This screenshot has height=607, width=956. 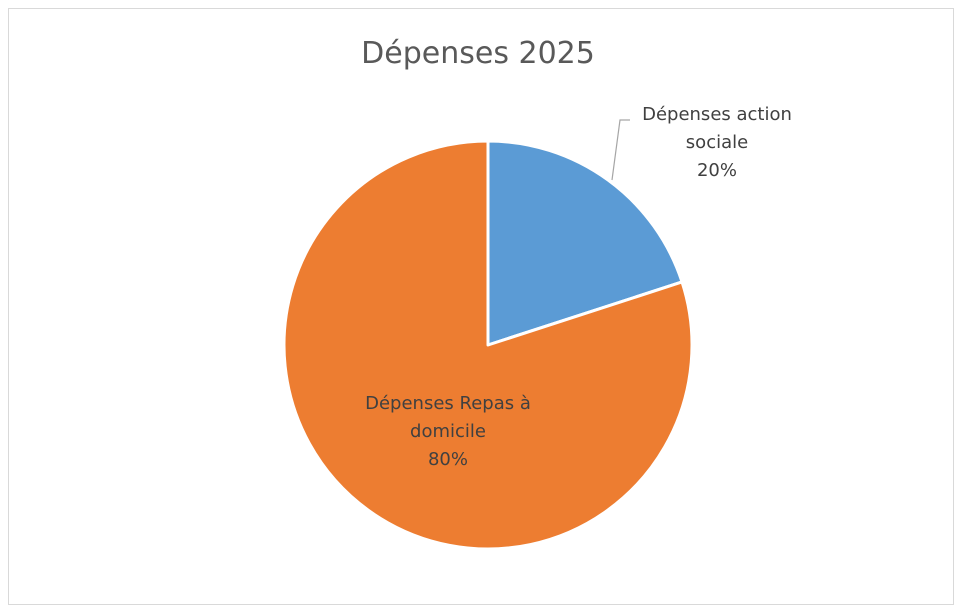 What do you see at coordinates (448, 431) in the screenshot?
I see `slice-label-1-line-1: domicile` at bounding box center [448, 431].